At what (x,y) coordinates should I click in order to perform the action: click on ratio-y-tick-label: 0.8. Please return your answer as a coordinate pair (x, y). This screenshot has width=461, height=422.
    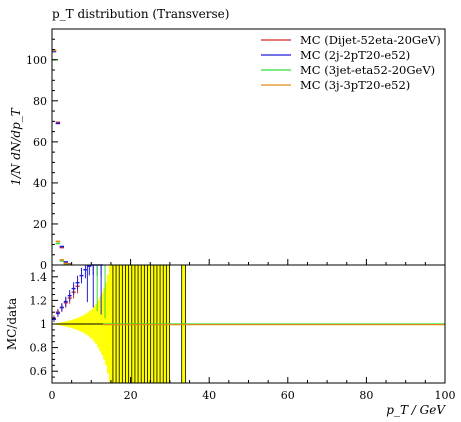
    Looking at the image, I should click on (39, 348).